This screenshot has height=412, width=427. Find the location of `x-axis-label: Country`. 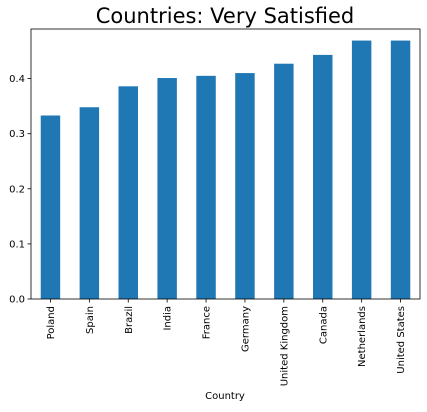

x-axis-label: Country is located at coordinates (225, 396).